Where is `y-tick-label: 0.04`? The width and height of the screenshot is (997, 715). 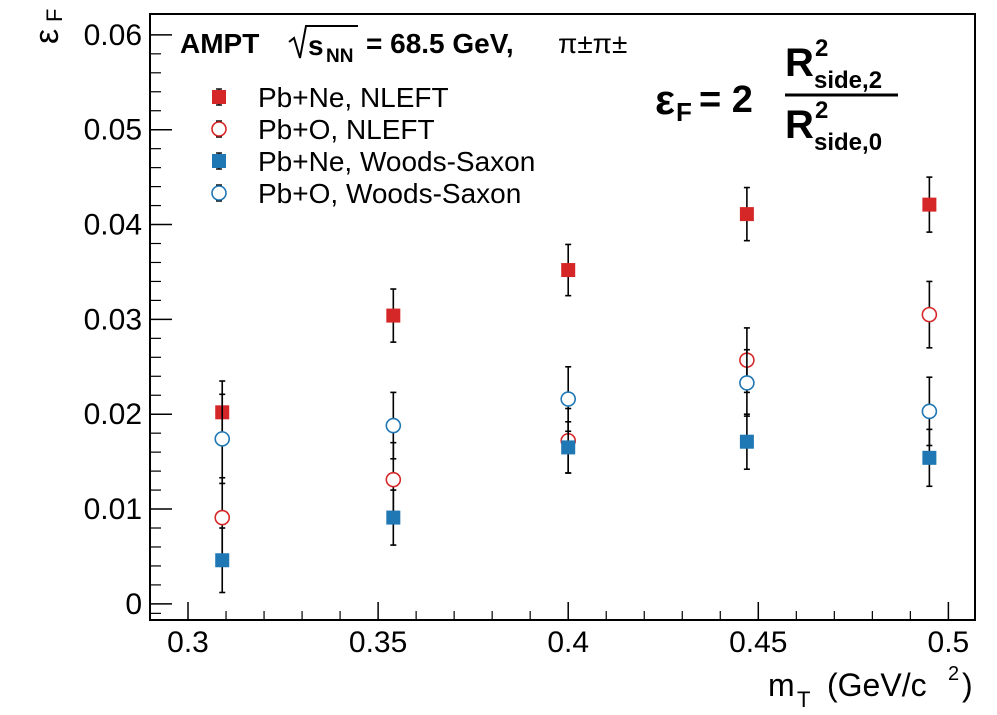 y-tick-label: 0.04 is located at coordinates (113, 225).